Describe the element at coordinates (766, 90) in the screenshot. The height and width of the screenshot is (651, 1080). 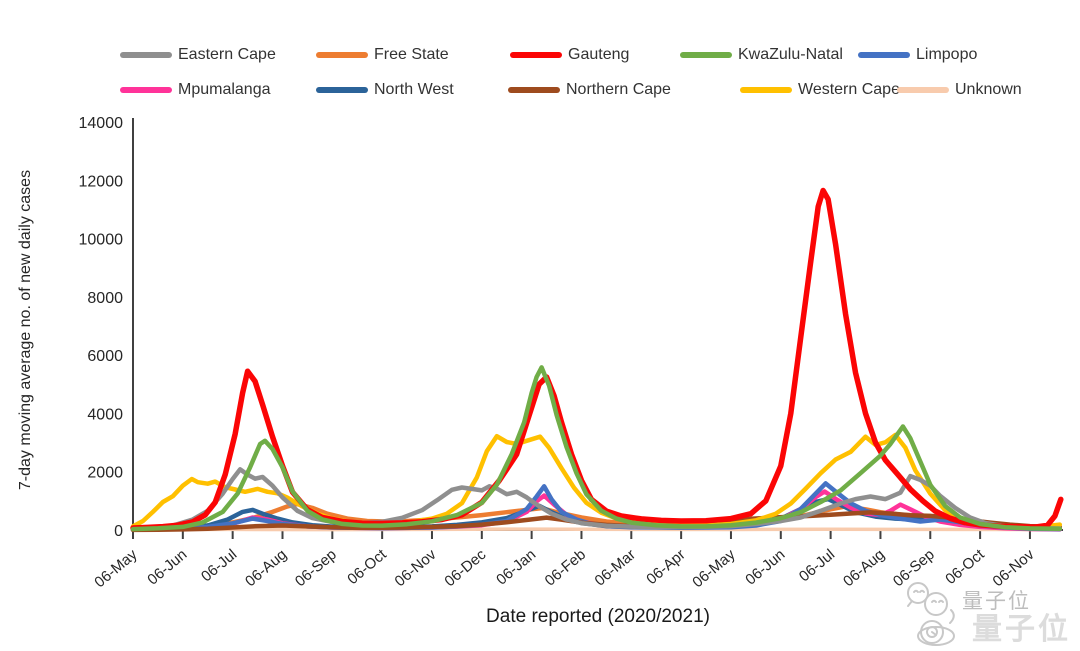
I see `legend-swatch-western-cape` at that location.